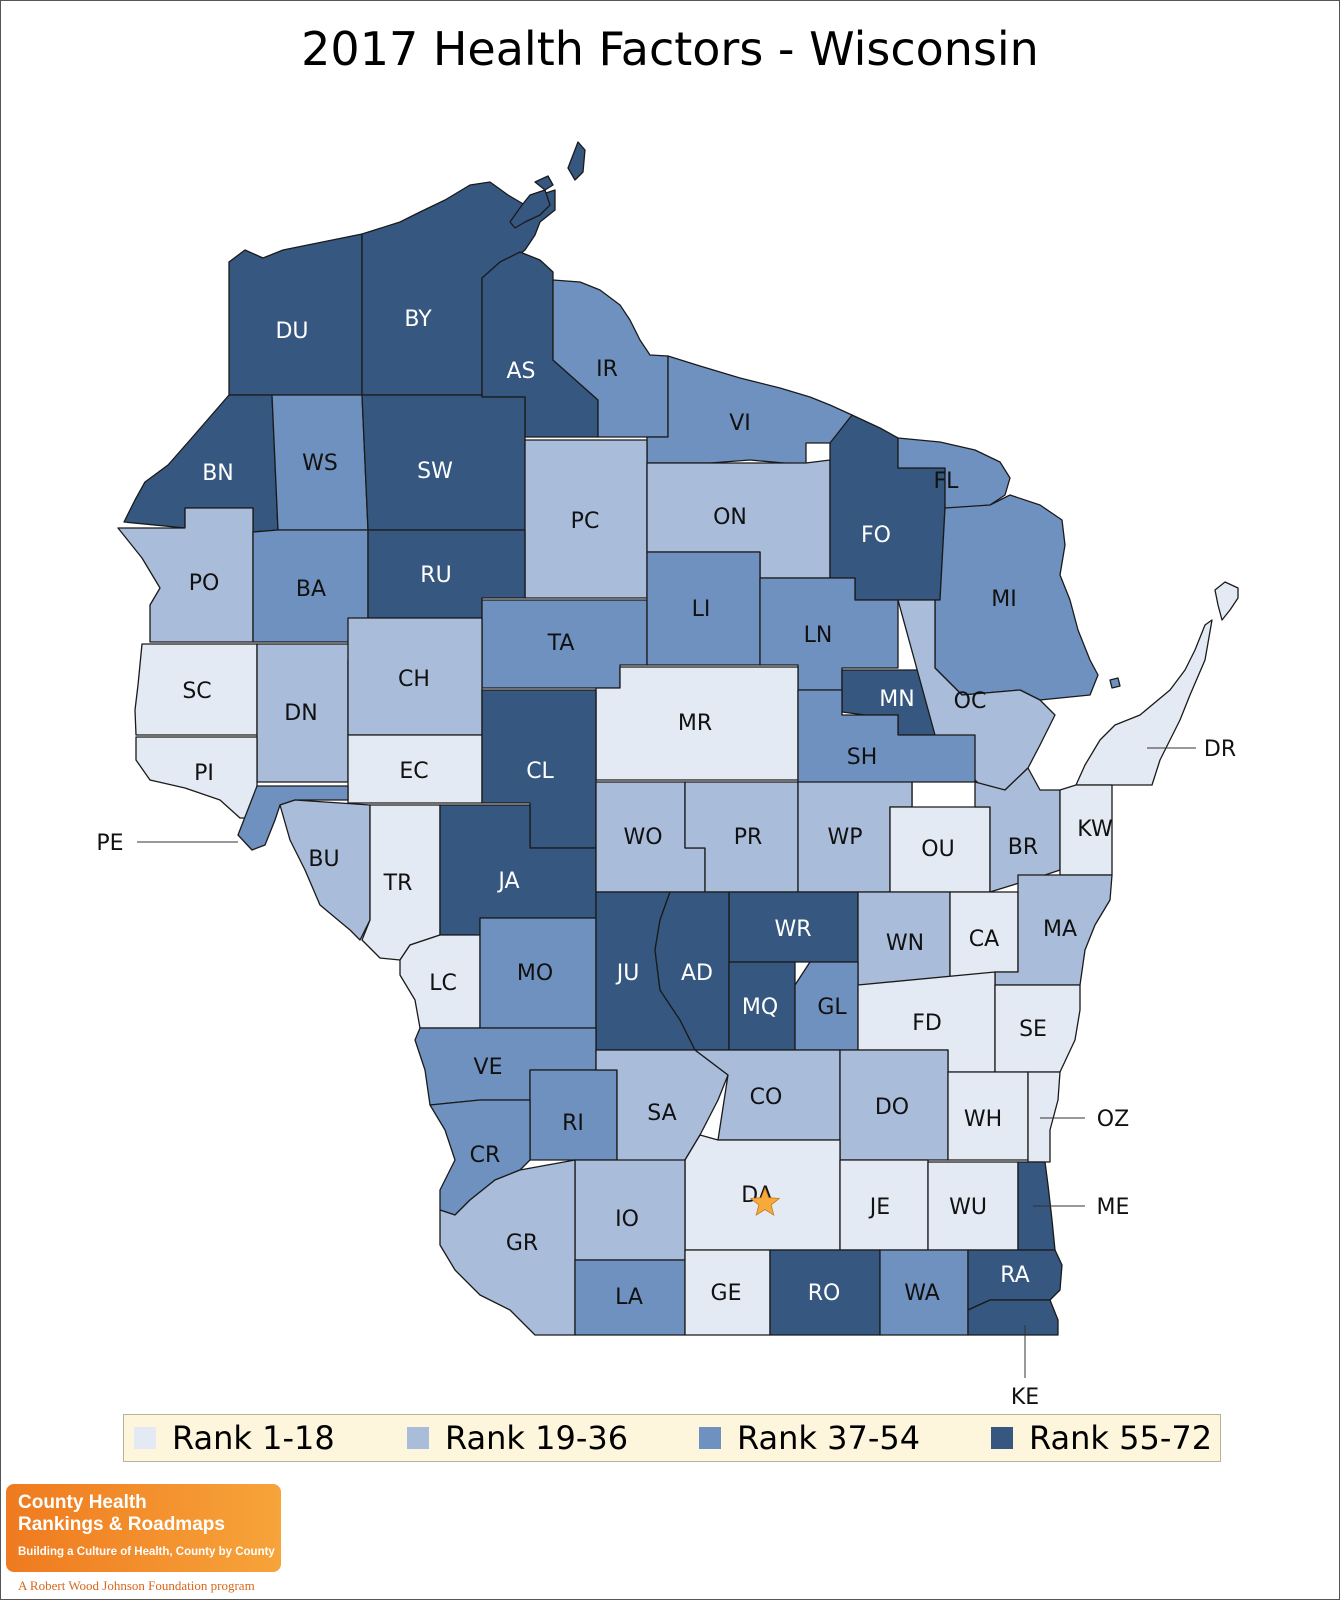 Image resolution: width=1340 pixels, height=1600 pixels. Describe the element at coordinates (1121, 1438) in the screenshot. I see `legend-label: Rank 55-72` at that location.